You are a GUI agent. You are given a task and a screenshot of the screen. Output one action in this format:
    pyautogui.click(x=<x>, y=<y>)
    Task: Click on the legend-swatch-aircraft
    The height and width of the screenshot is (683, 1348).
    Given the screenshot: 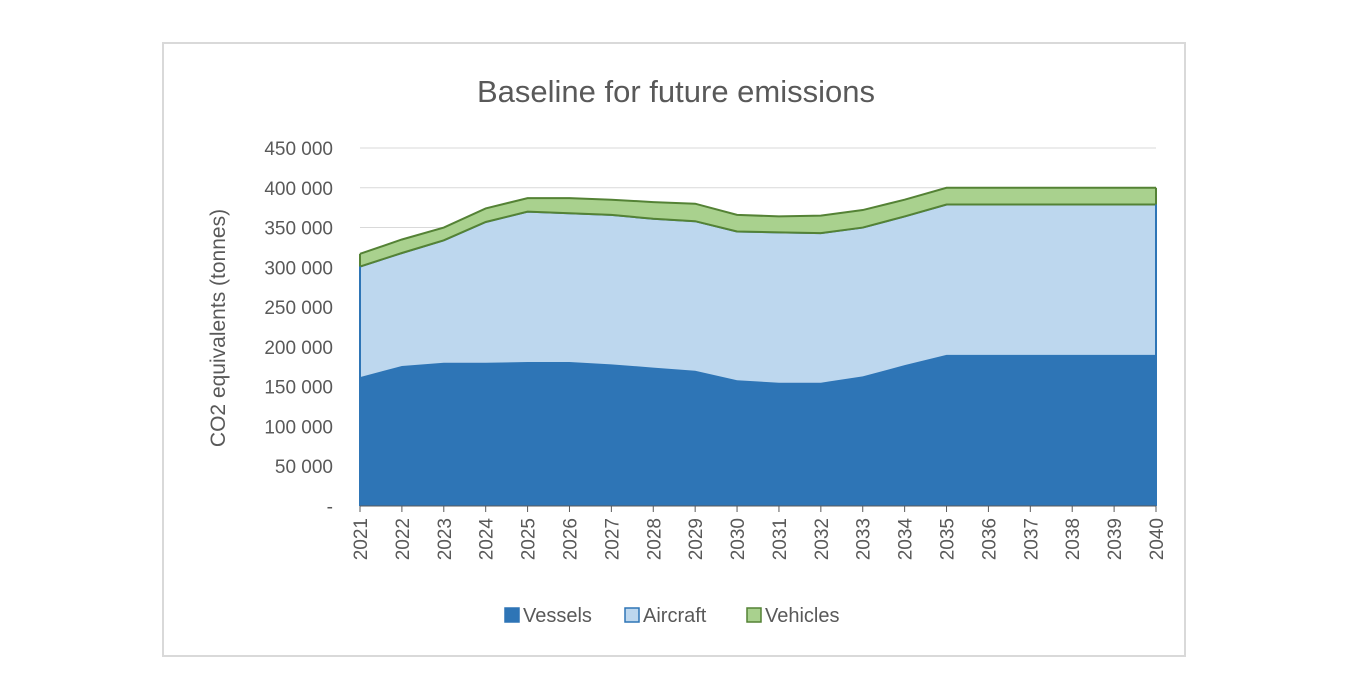 What is the action you would take?
    pyautogui.click(x=632, y=615)
    